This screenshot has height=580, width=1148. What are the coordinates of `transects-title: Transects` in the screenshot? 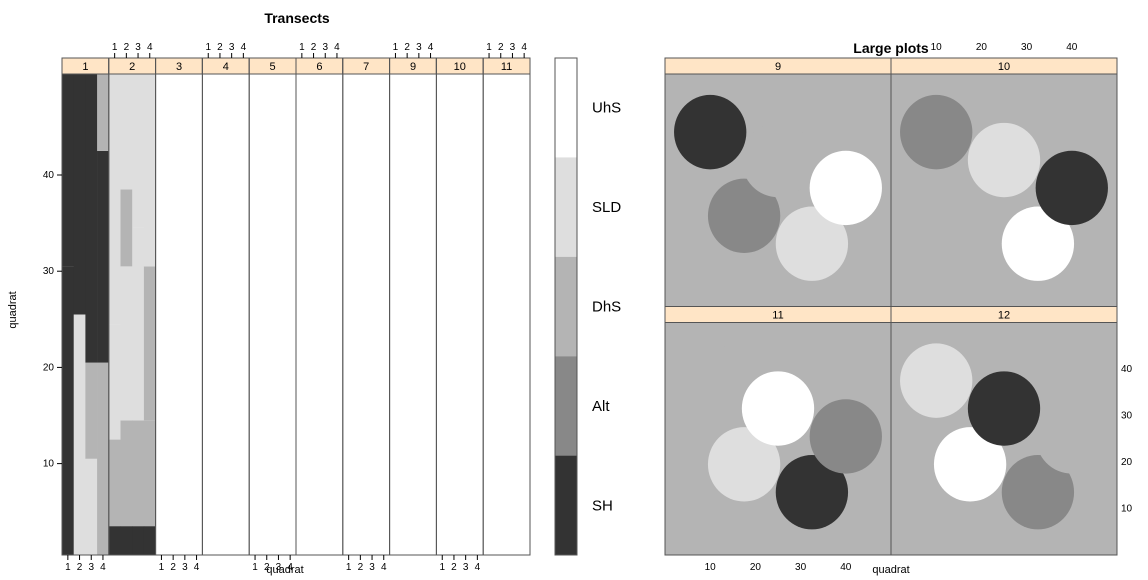 It's located at (297, 18).